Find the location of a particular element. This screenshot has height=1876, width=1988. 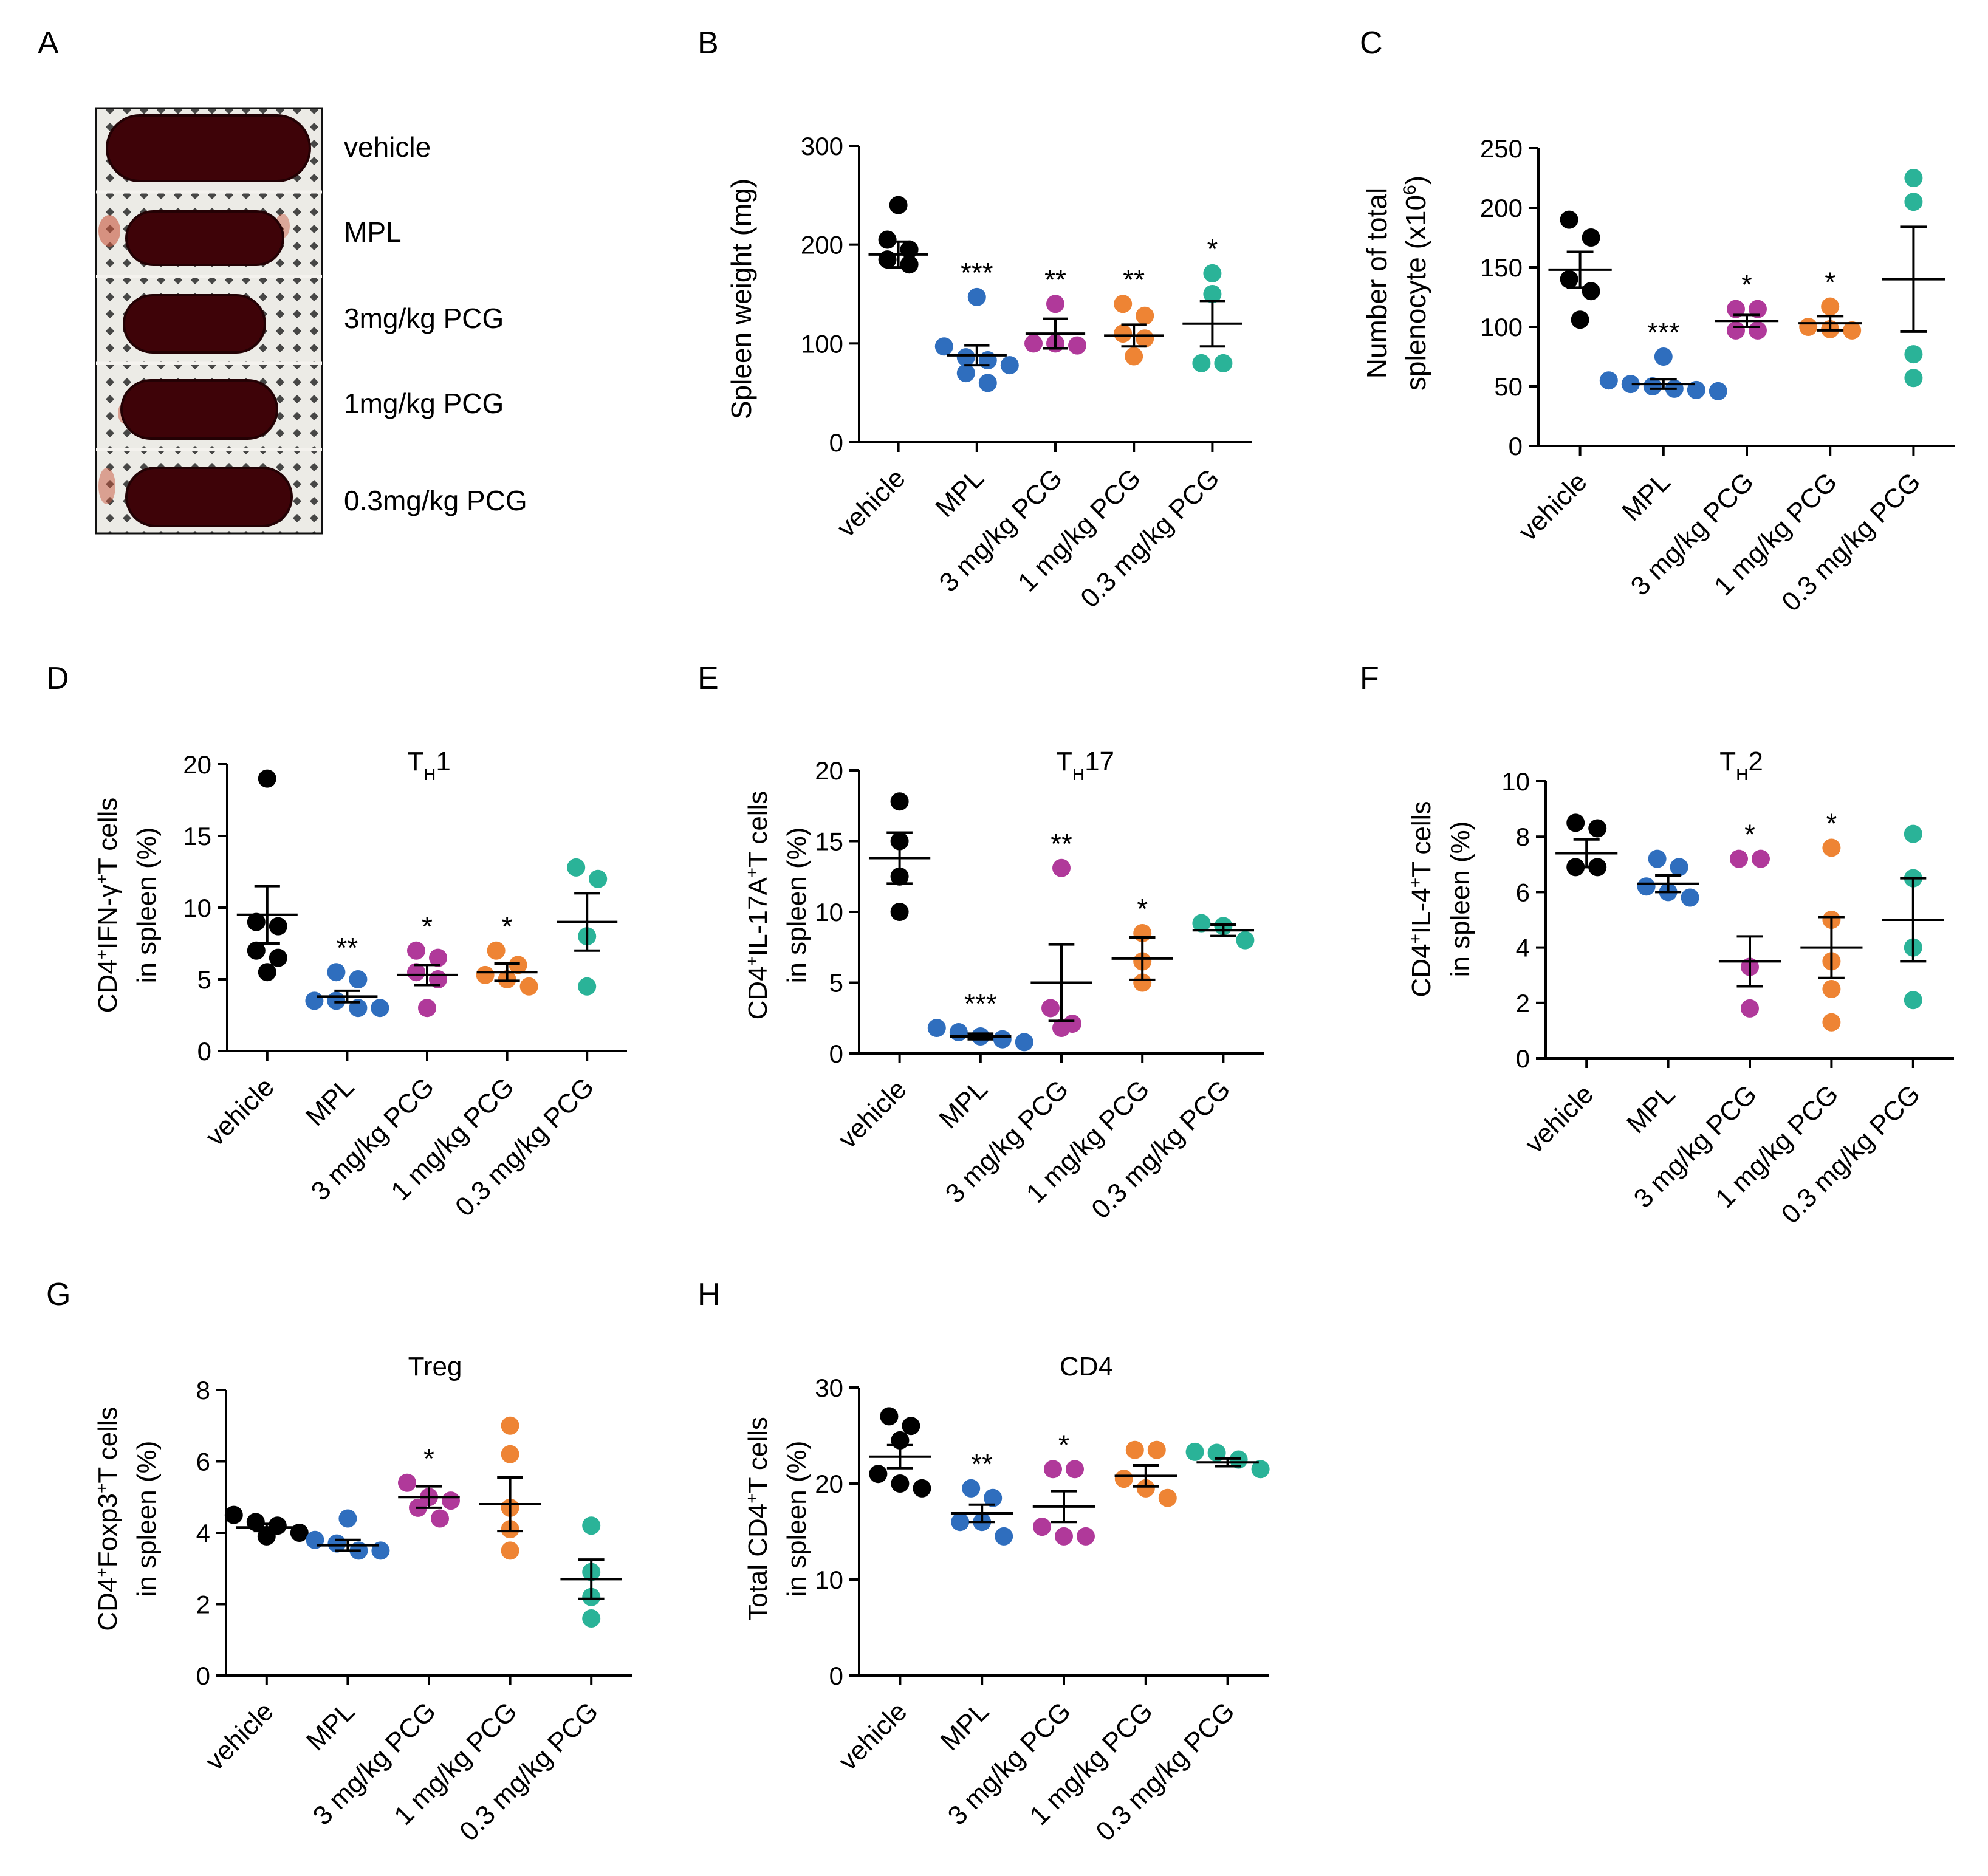

y-tick-label: 5 is located at coordinates (204, 980).